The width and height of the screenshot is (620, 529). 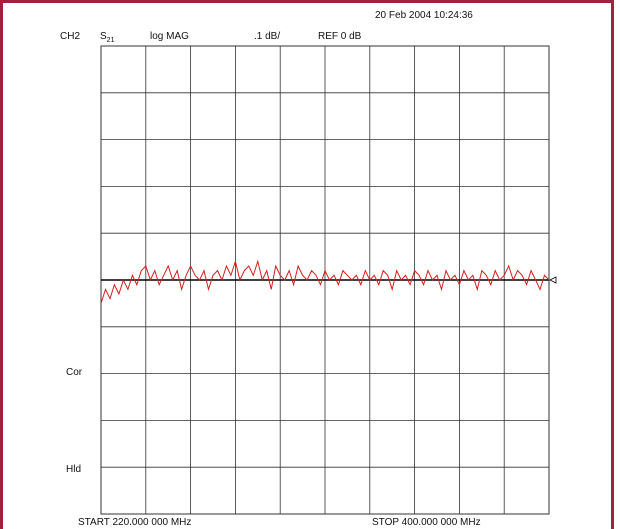 I want to click on s-parameter-base: S, so click(x=103, y=36).